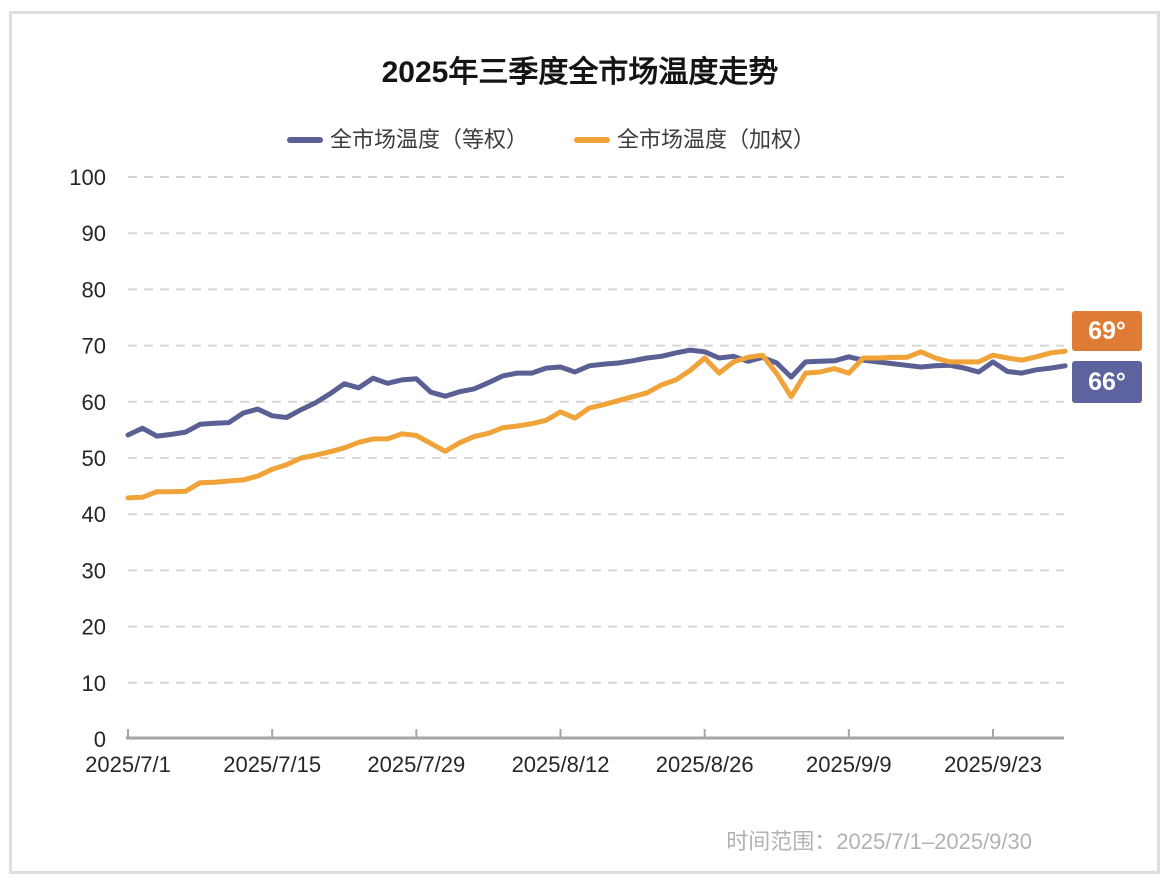 The width and height of the screenshot is (1176, 894). Describe the element at coordinates (1107, 331) in the screenshot. I see `weighted-end-value-badge: 69°` at that location.